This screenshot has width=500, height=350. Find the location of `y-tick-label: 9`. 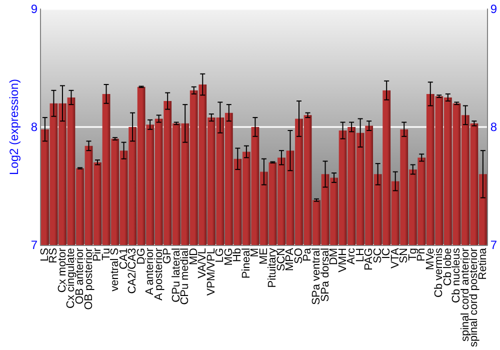

y-tick-label: 9 is located at coordinates (34, 9).